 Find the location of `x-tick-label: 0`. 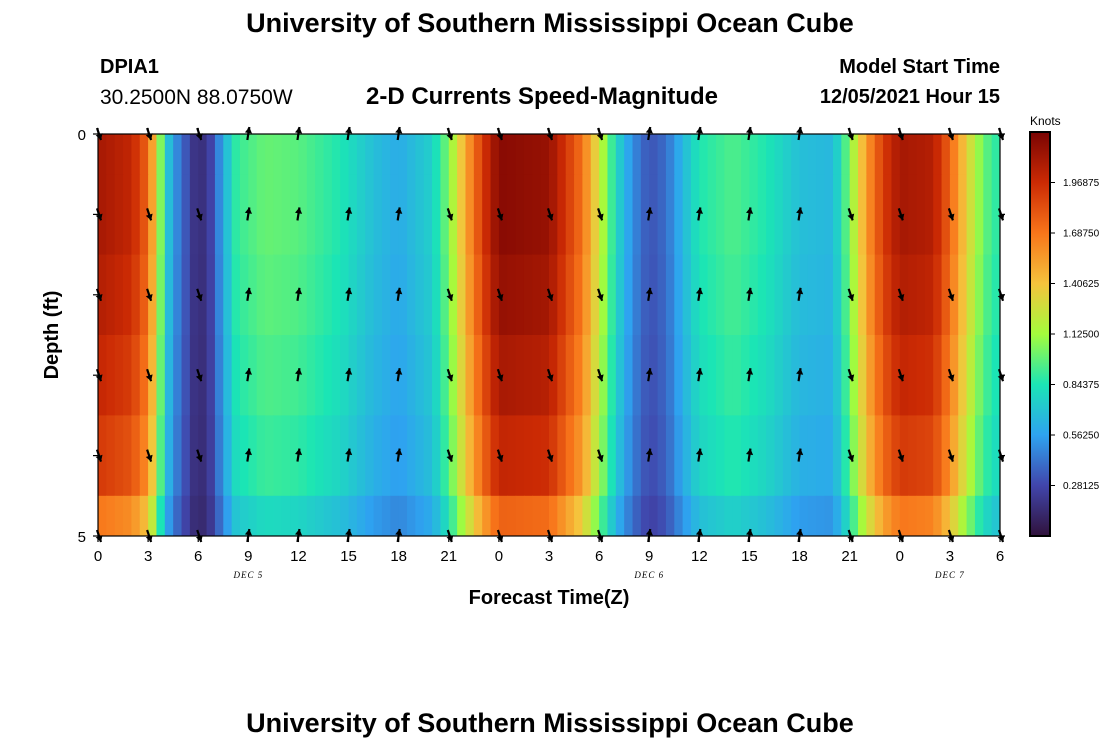

x-tick-label: 0 is located at coordinates (499, 556).